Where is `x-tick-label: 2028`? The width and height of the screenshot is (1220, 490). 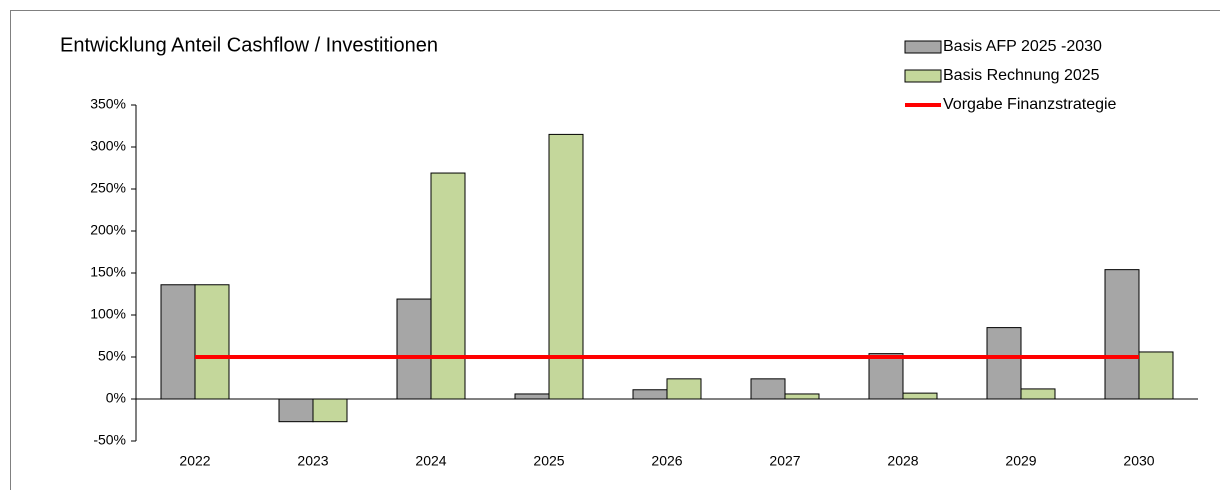 x-tick-label: 2028 is located at coordinates (902, 461).